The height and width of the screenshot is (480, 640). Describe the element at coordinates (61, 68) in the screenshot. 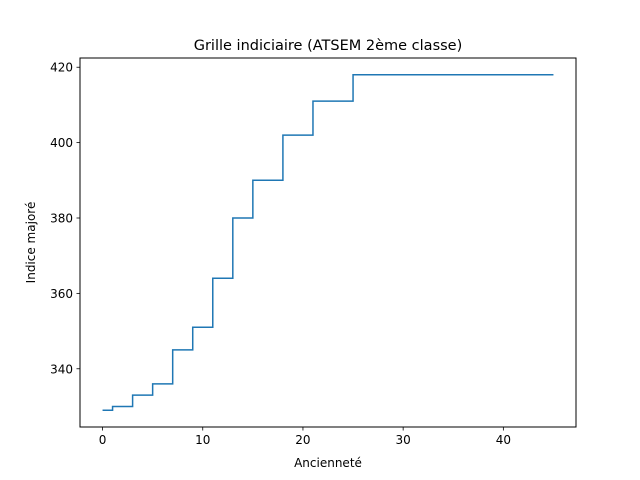

I see `y-tick-label: 420` at that location.